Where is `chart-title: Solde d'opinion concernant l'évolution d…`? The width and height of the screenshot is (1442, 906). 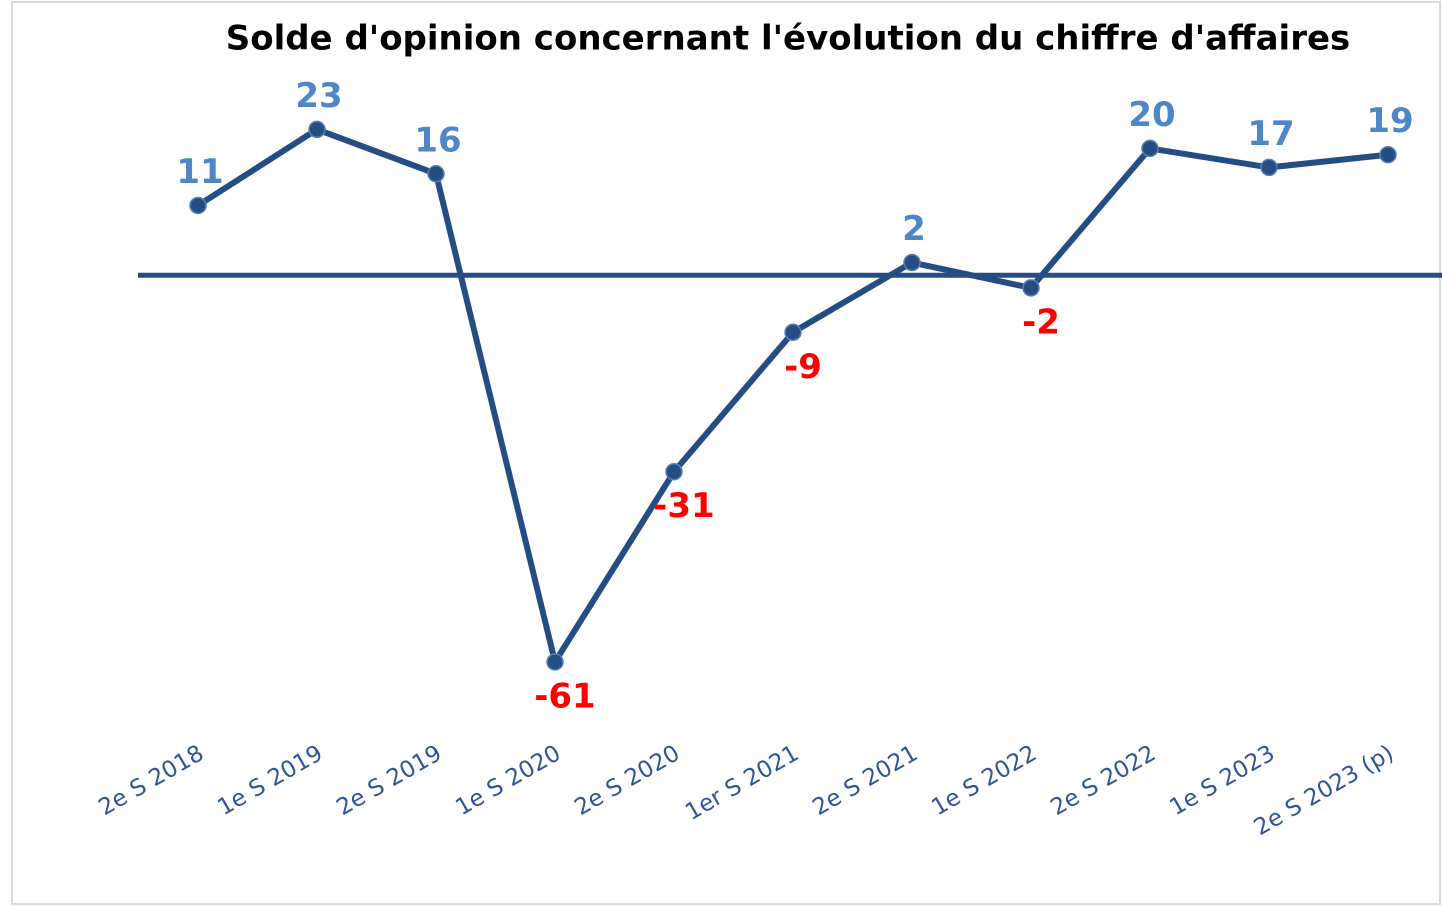
chart-title: Solde d'opinion concernant l'évolution d… is located at coordinates (788, 39).